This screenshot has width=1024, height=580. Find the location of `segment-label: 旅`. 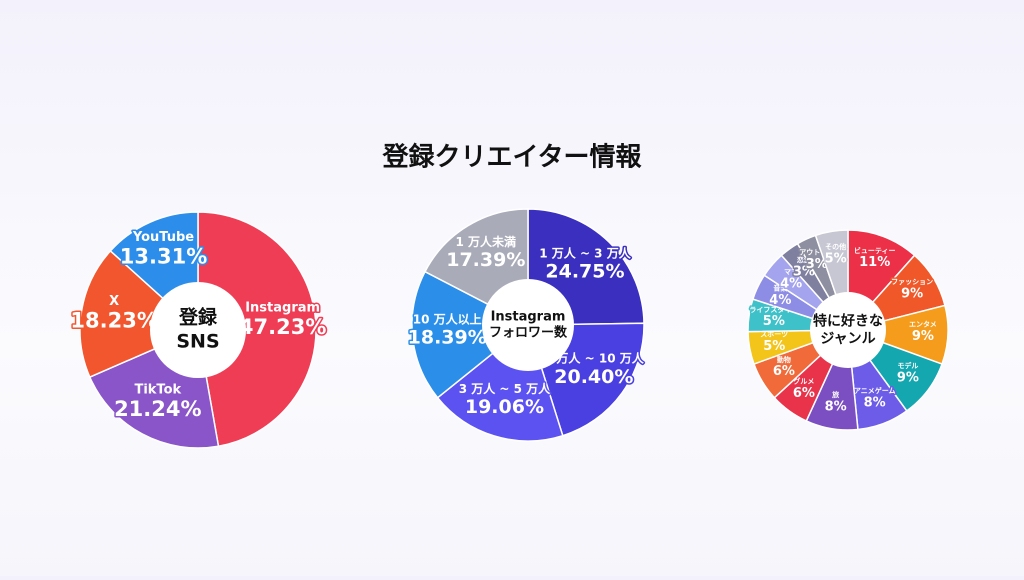

segment-label: 旅 is located at coordinates (835, 394).